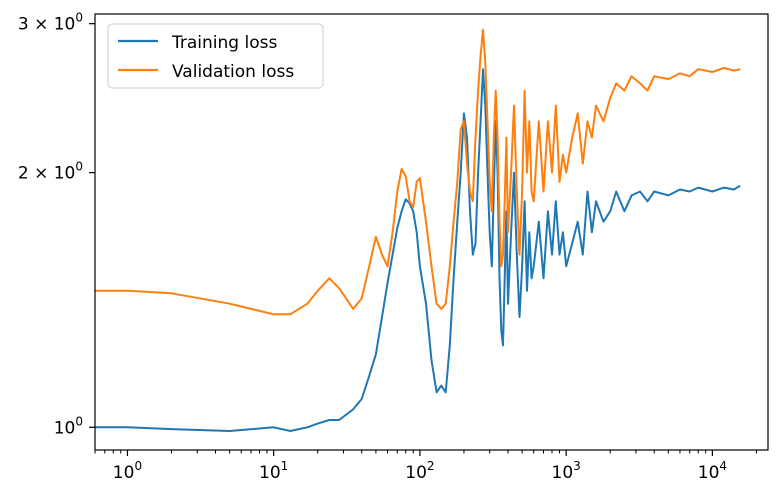  Describe the element at coordinates (273, 471) in the screenshot. I see `x-tick-label: 10¹` at that location.